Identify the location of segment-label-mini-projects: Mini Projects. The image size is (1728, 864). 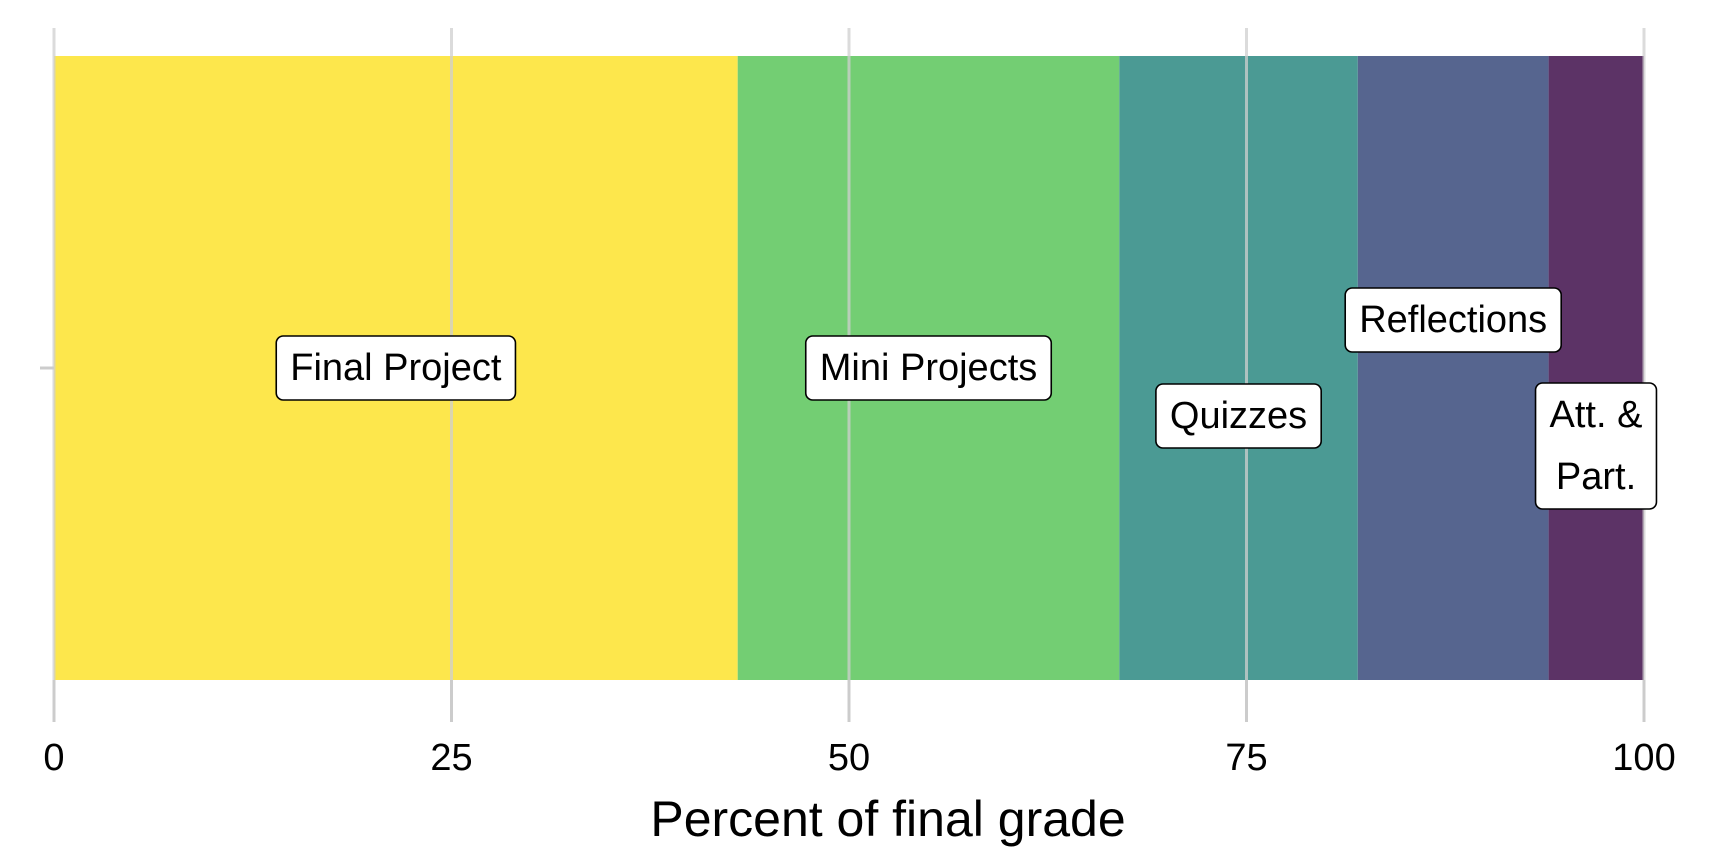
(928, 368).